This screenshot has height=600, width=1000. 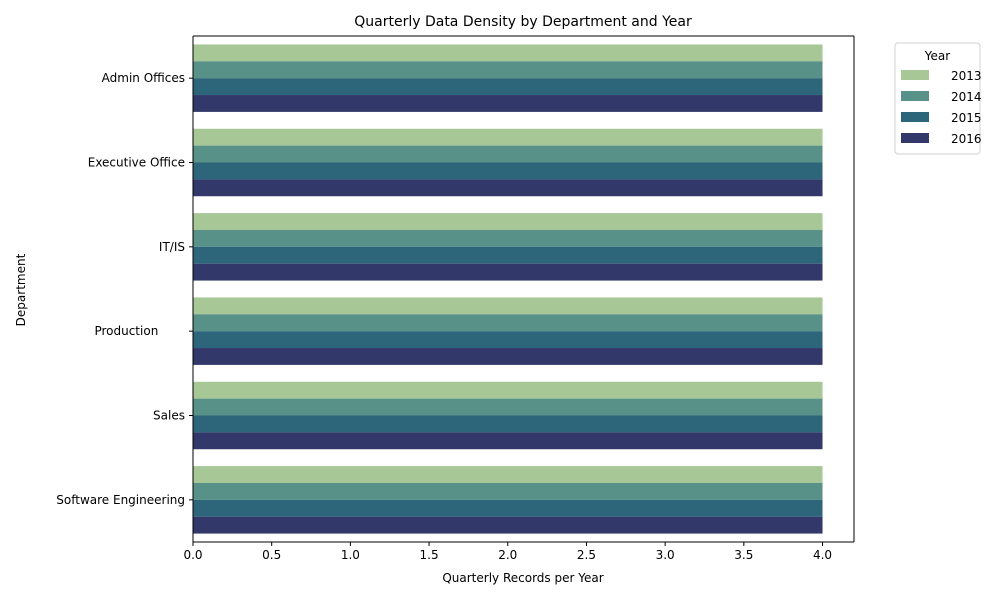 What do you see at coordinates (271, 555) in the screenshot?
I see `x-tick-label: 0.5` at bounding box center [271, 555].